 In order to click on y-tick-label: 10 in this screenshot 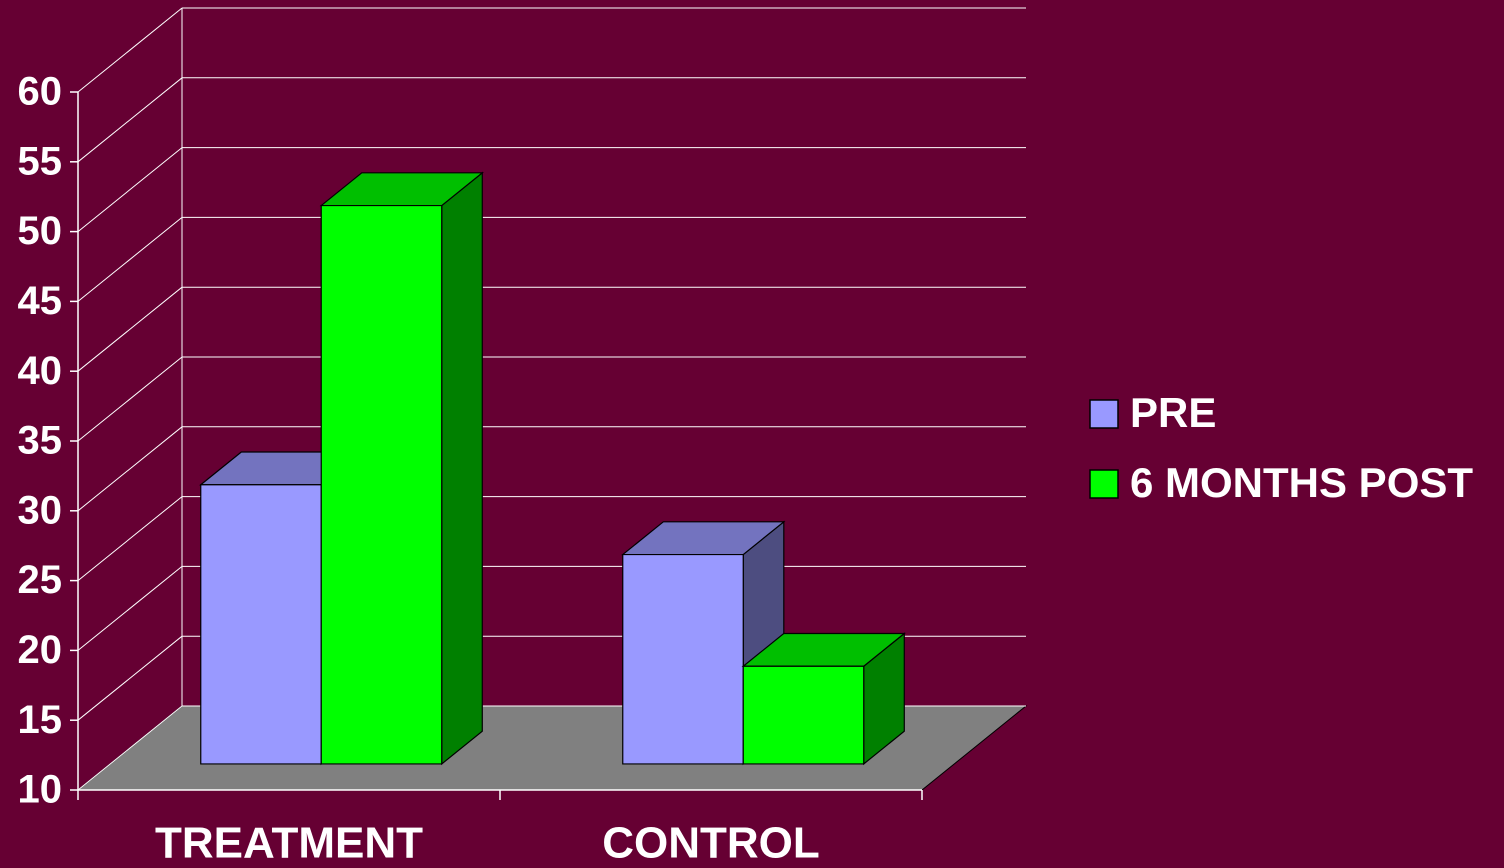, I will do `click(40, 790)`.